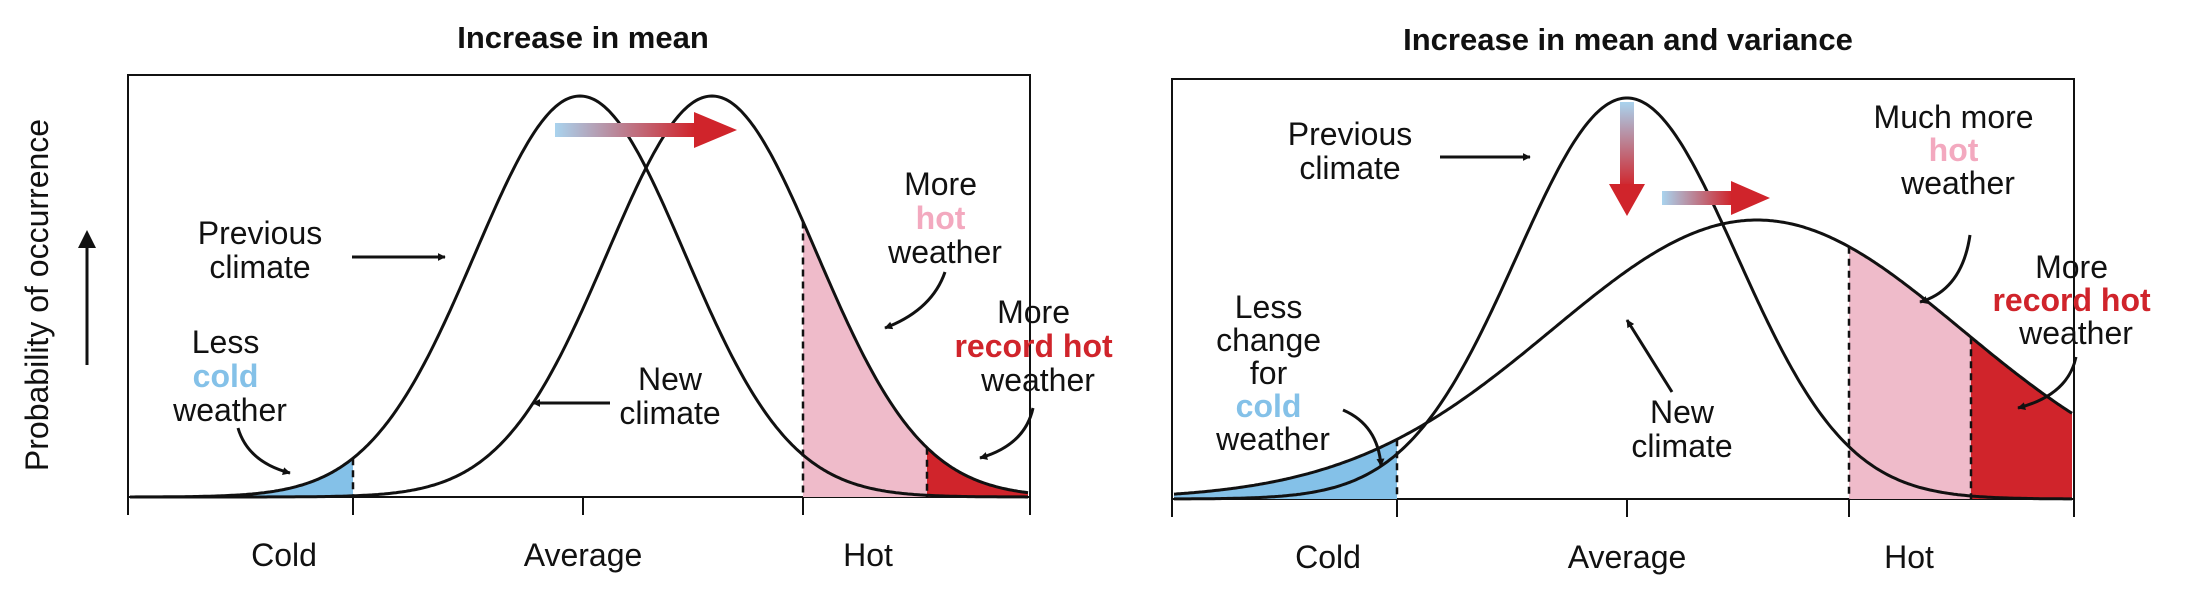 The width and height of the screenshot is (2188, 604). Describe the element at coordinates (263, 451) in the screenshot. I see `less-cold-pointer` at that location.